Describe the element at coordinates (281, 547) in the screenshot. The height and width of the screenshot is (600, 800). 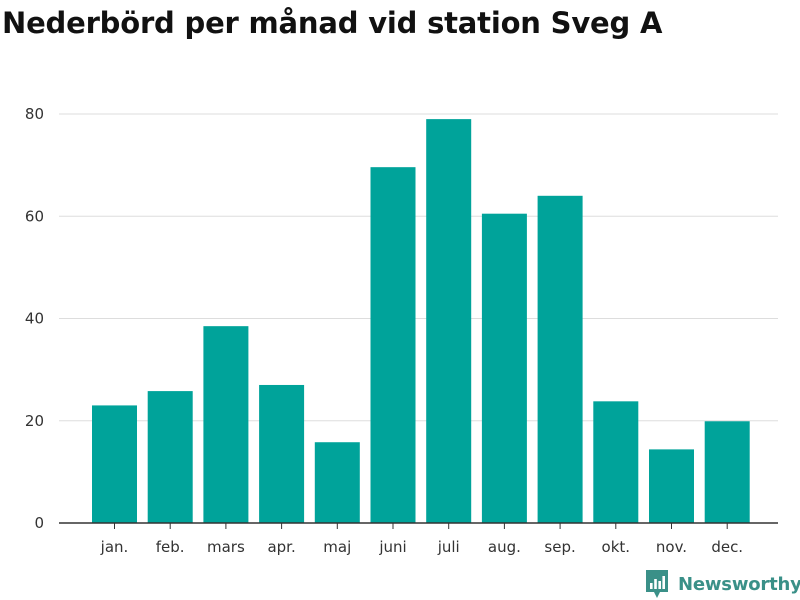
I see `x-tick-label: apr.` at that location.